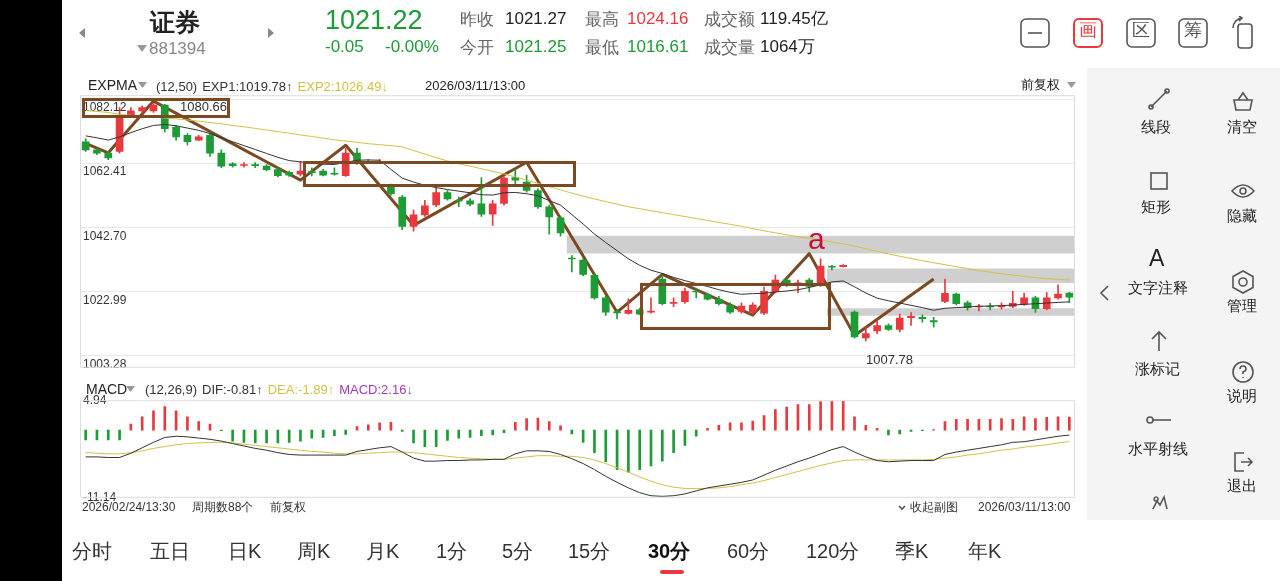 Image resolution: width=1280 pixels, height=581 pixels. Describe the element at coordinates (203, 107) in the screenshot. I see `annotation: 1080.66` at that location.